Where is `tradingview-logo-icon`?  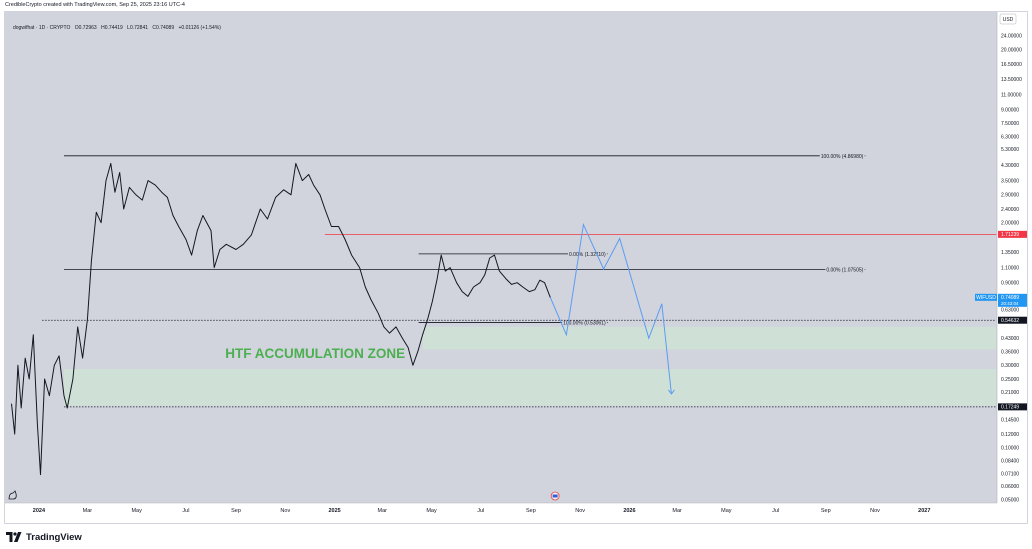 tradingview-logo-icon is located at coordinates (14, 537).